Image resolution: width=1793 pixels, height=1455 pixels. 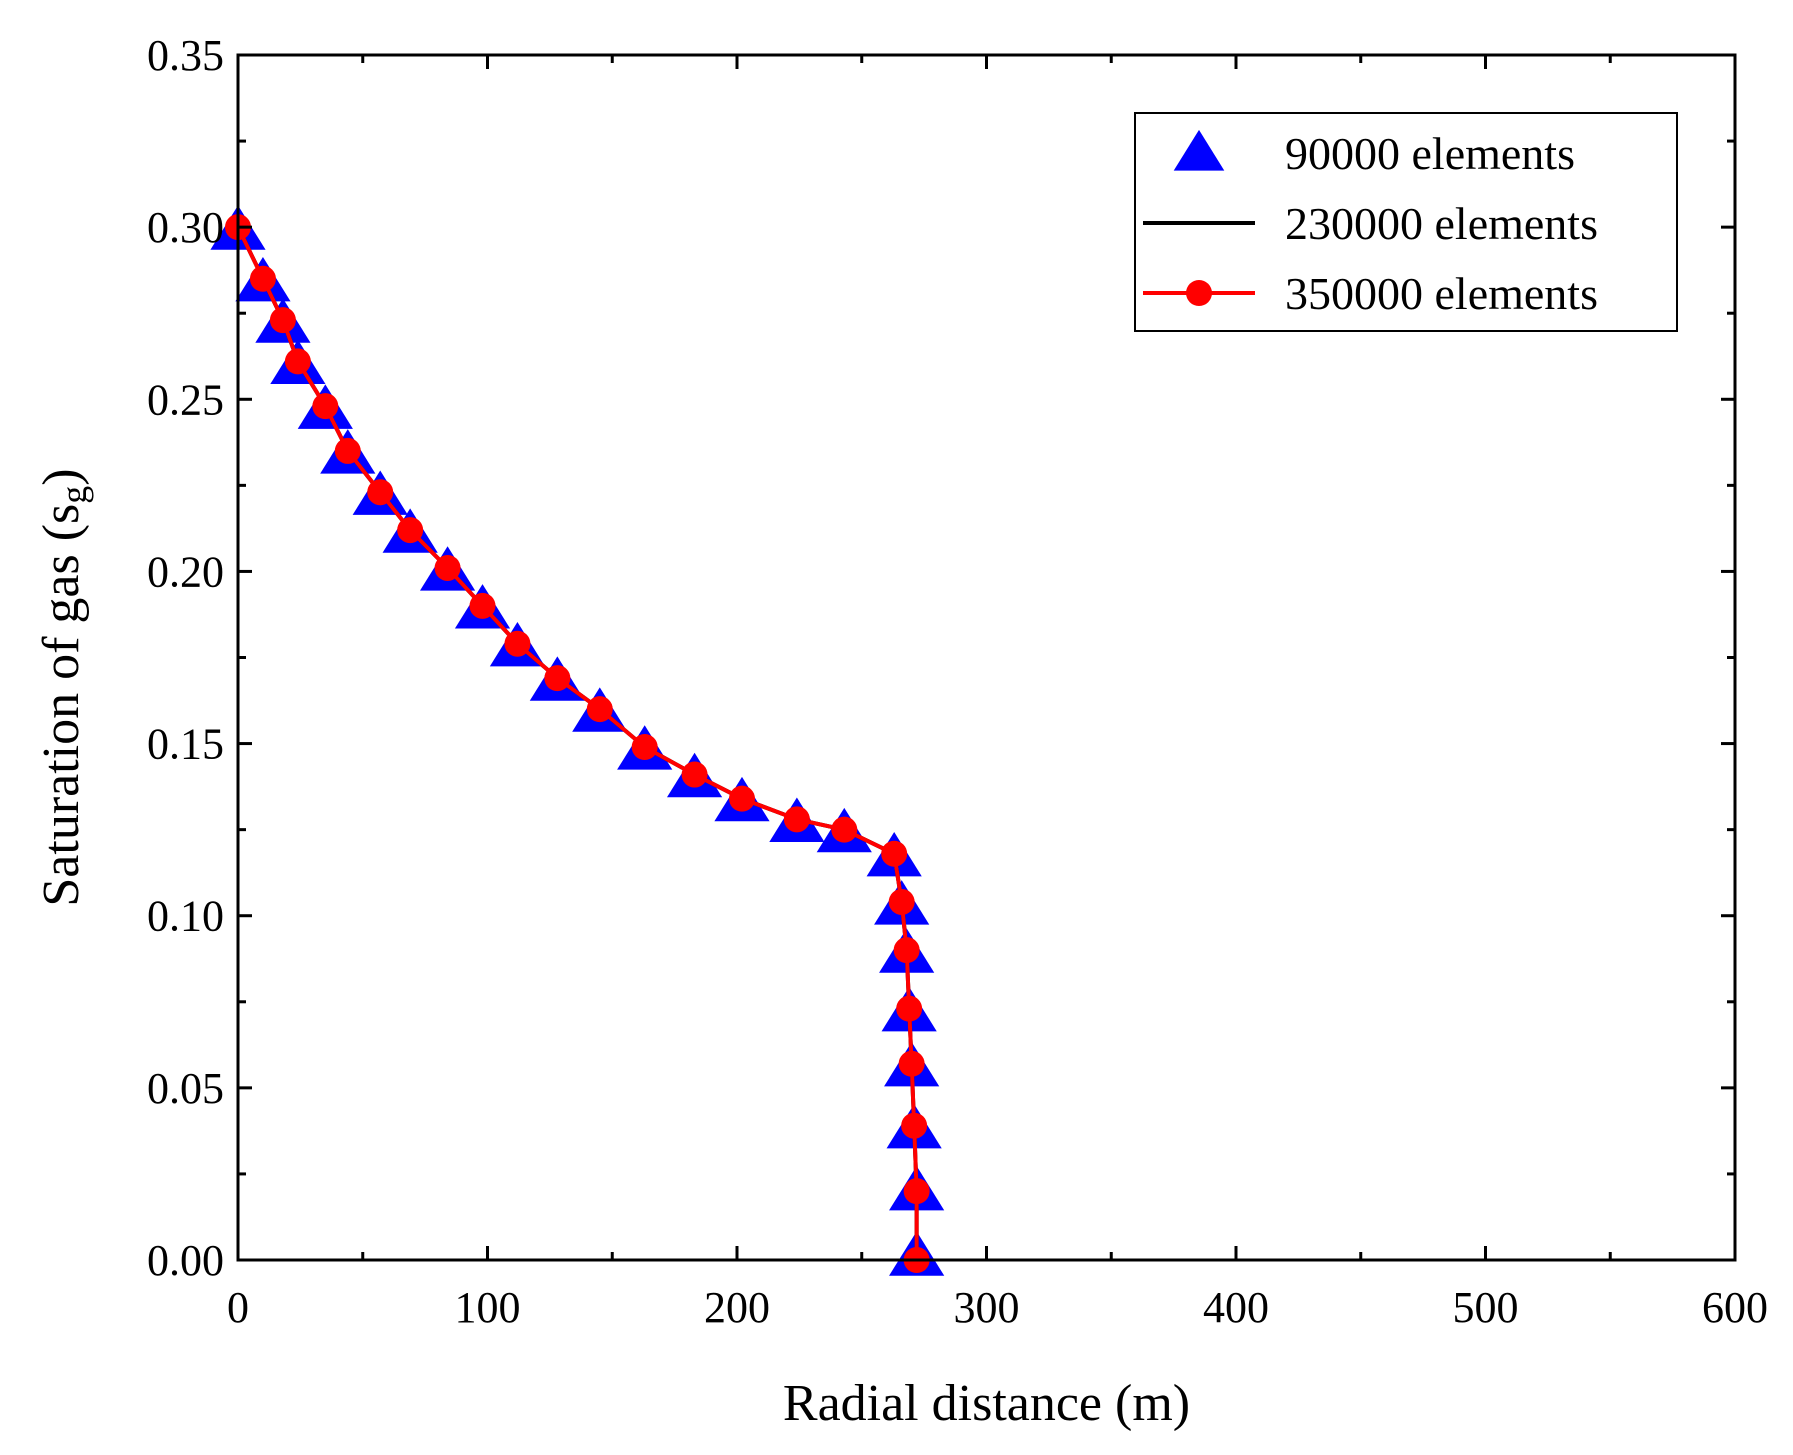 I want to click on y-tick-label: 0.15, so click(x=185, y=744).